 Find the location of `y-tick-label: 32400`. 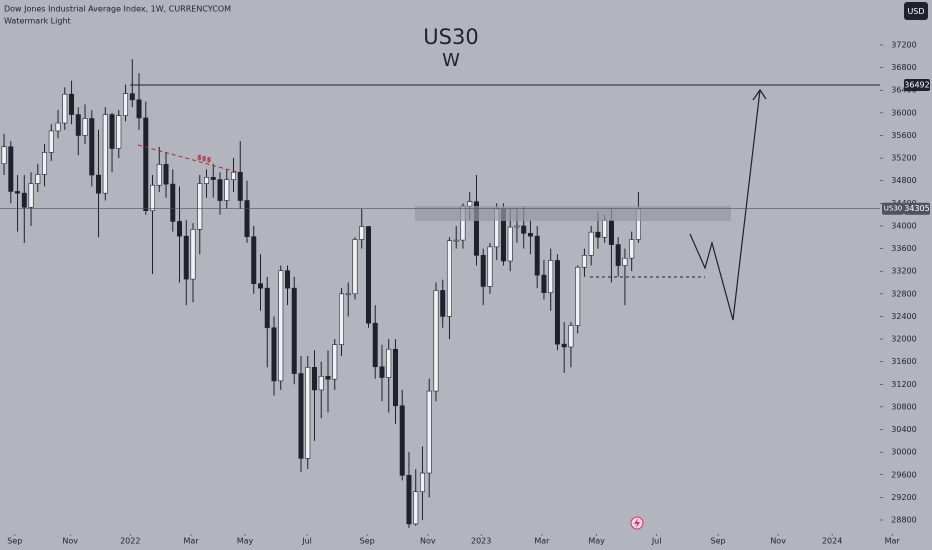

y-tick-label: 32400 is located at coordinates (903, 316).